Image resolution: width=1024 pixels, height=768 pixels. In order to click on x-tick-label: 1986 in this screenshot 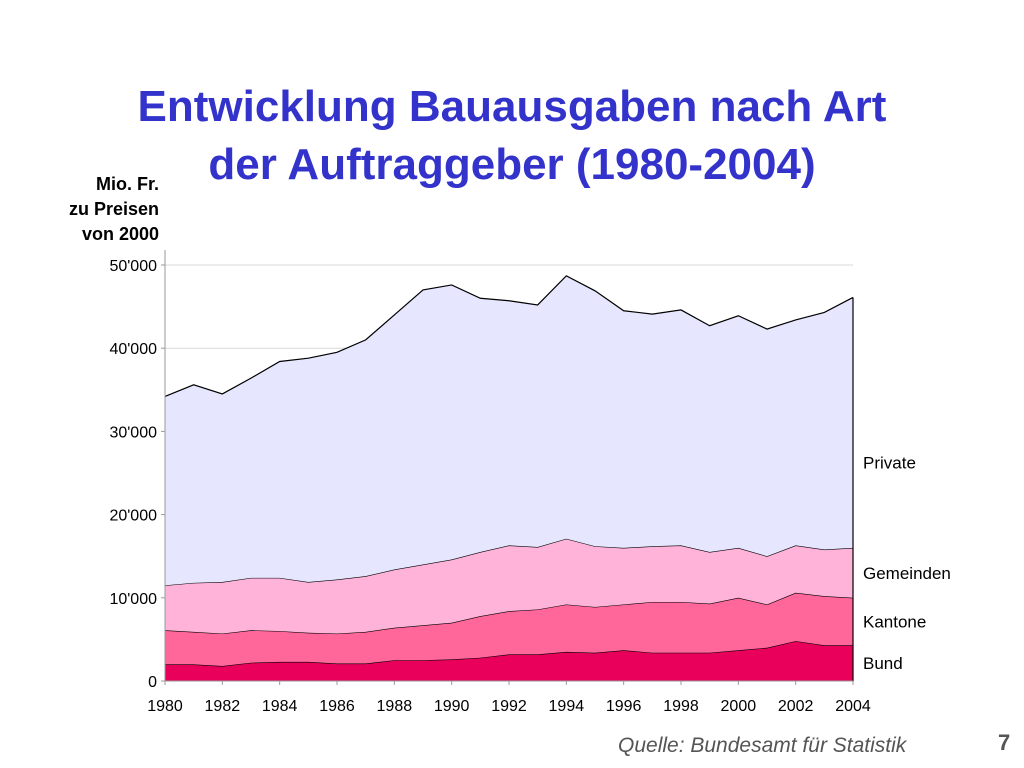, I will do `click(337, 706)`.